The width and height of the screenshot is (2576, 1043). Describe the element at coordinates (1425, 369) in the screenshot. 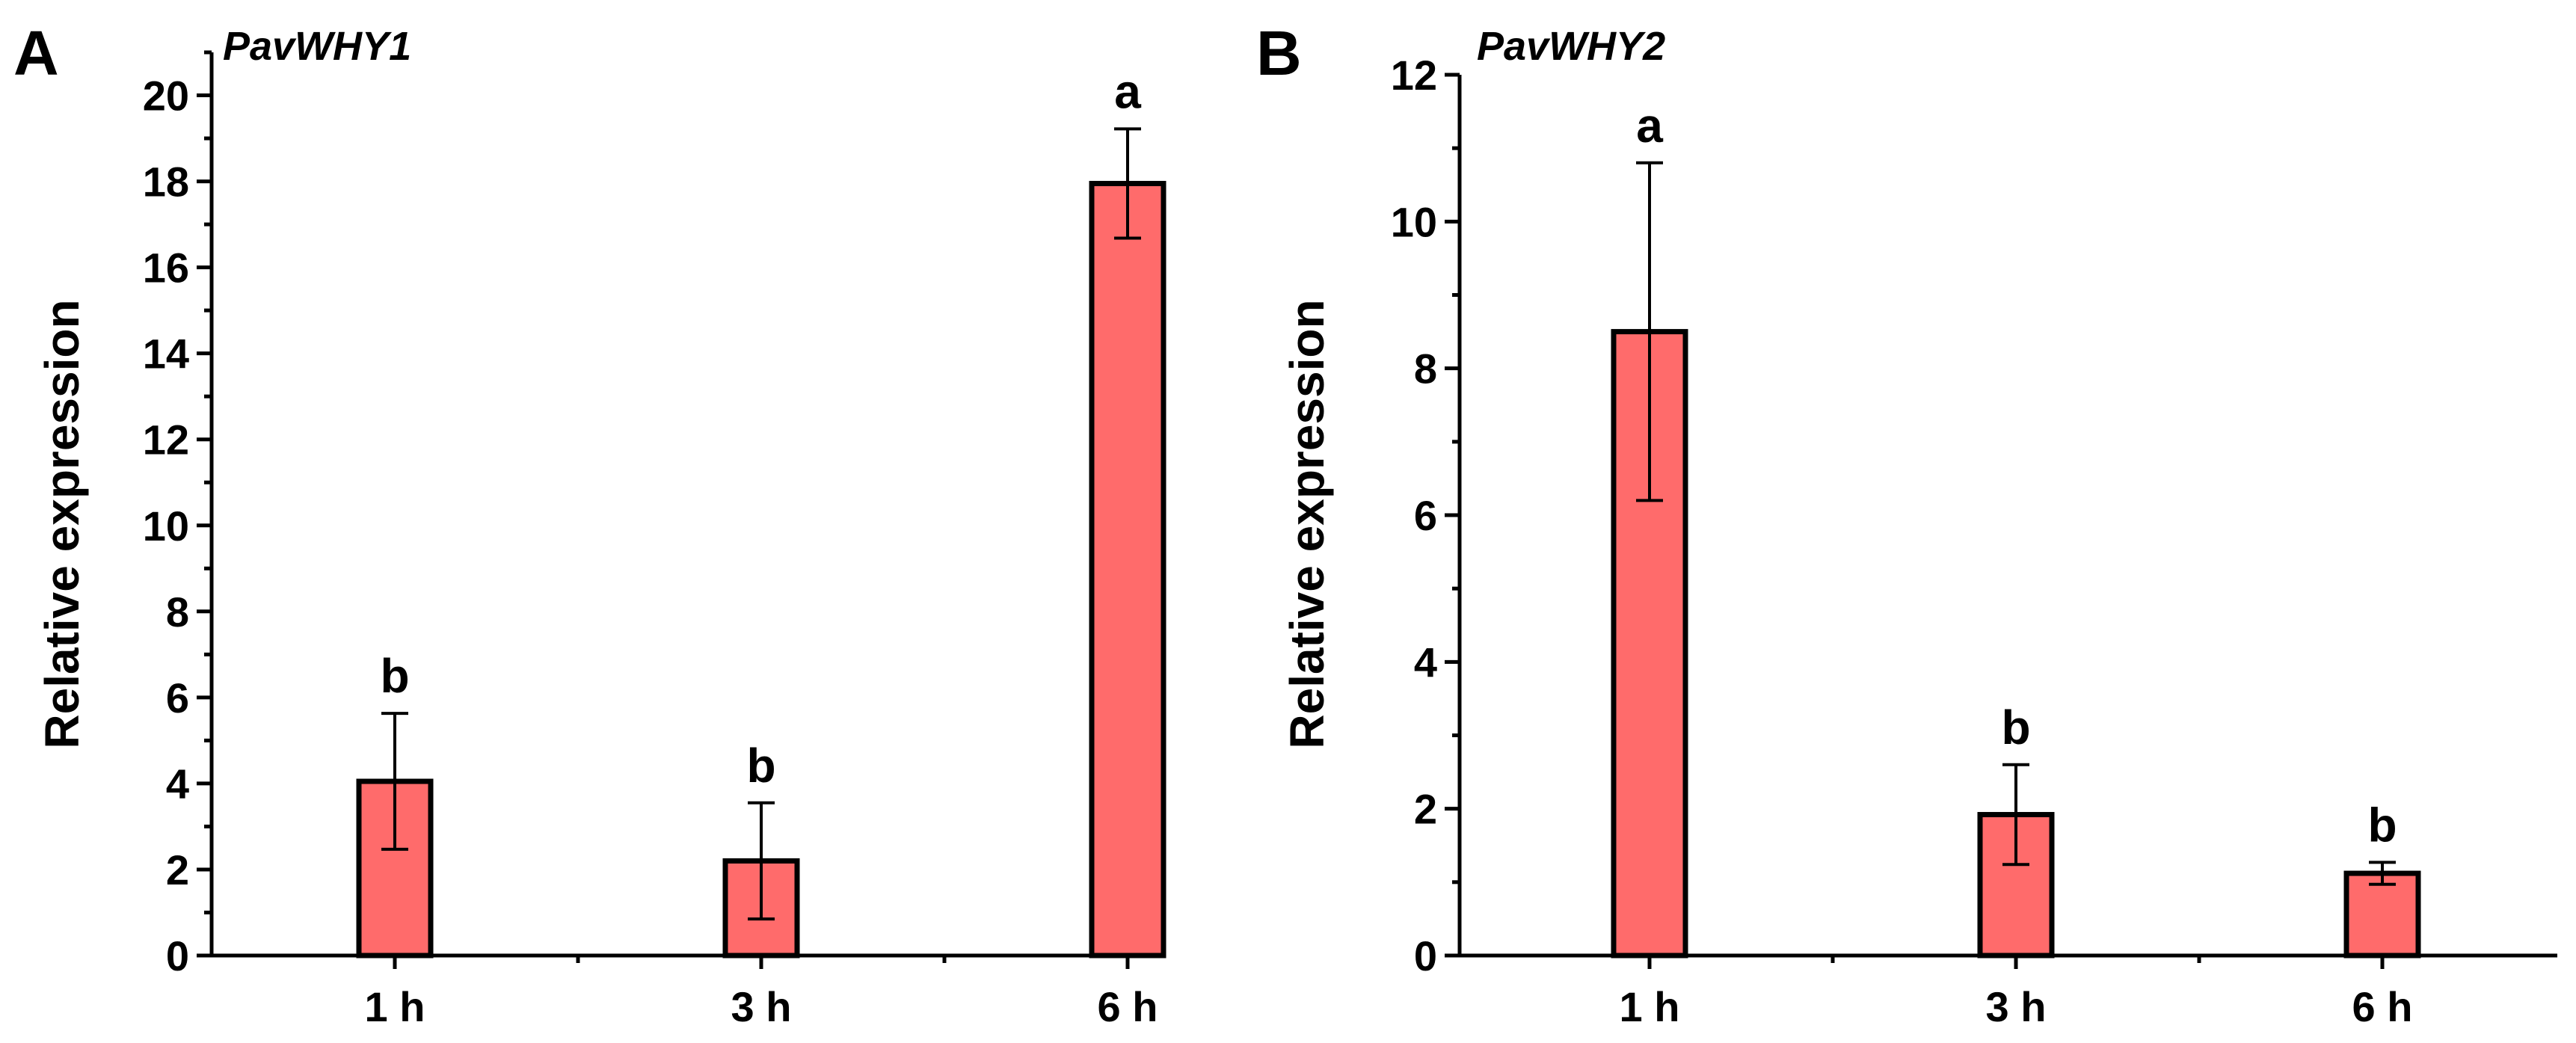

I see `panel-b-y-tick-label: 8` at that location.